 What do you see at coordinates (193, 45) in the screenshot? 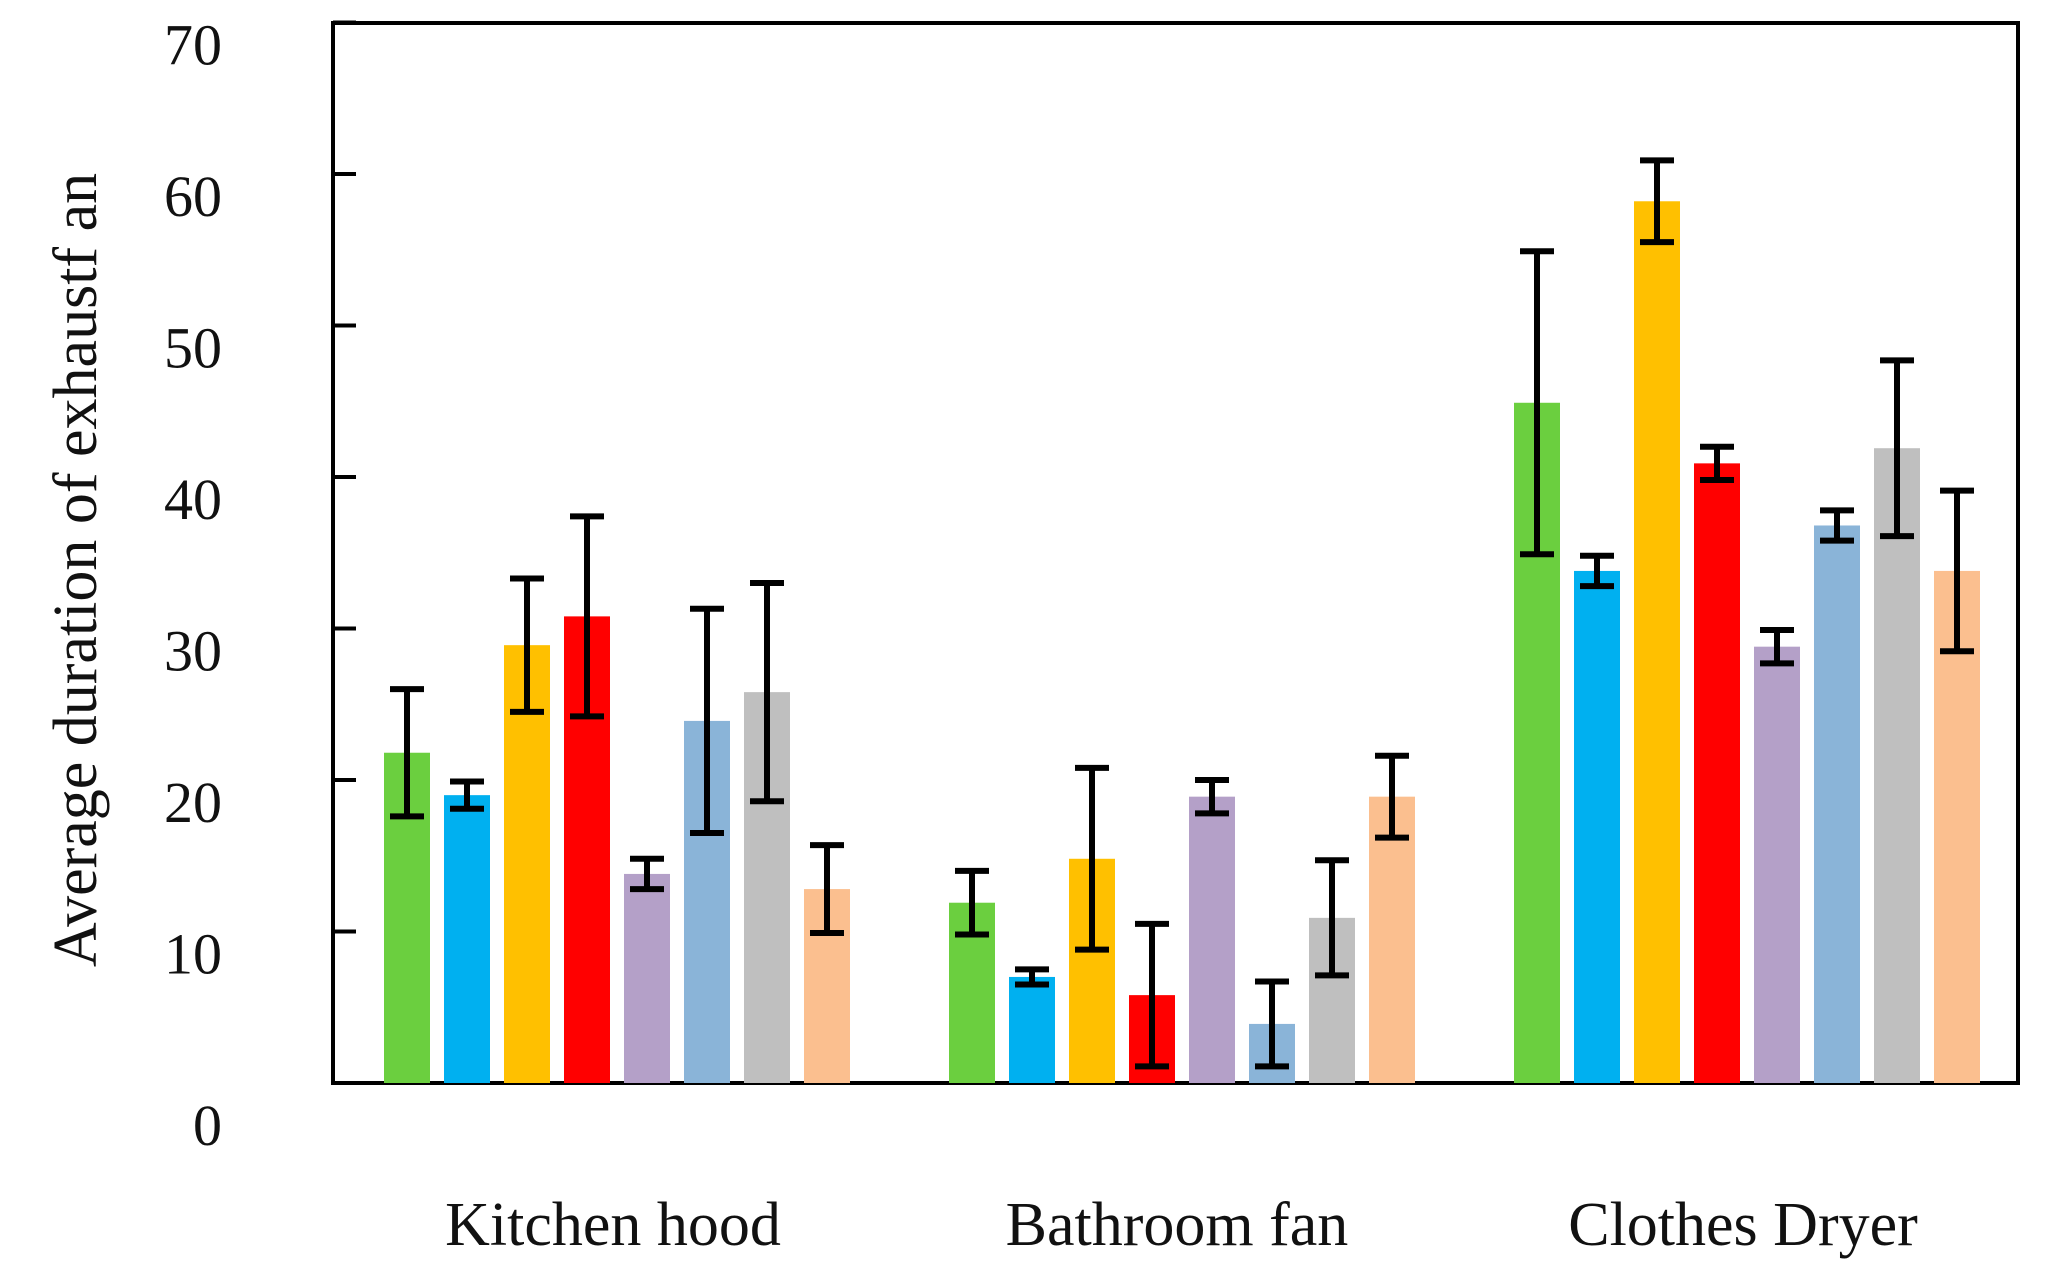
I see `y-tick-label-70: 70` at bounding box center [193, 45].